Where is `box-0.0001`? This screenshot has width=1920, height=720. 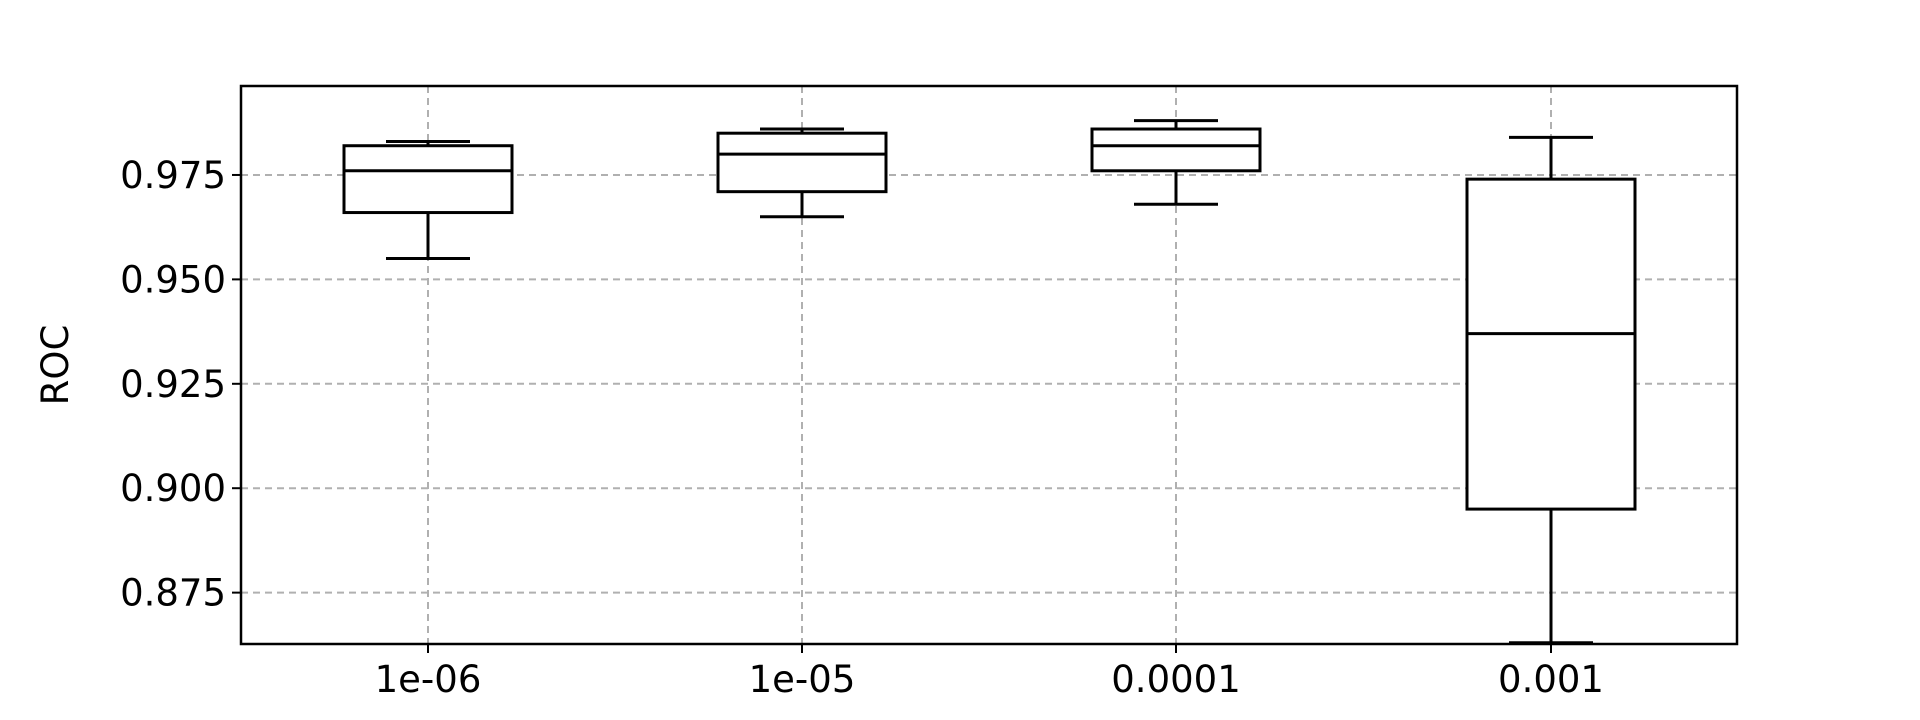 box-0.0001 is located at coordinates (1176, 162).